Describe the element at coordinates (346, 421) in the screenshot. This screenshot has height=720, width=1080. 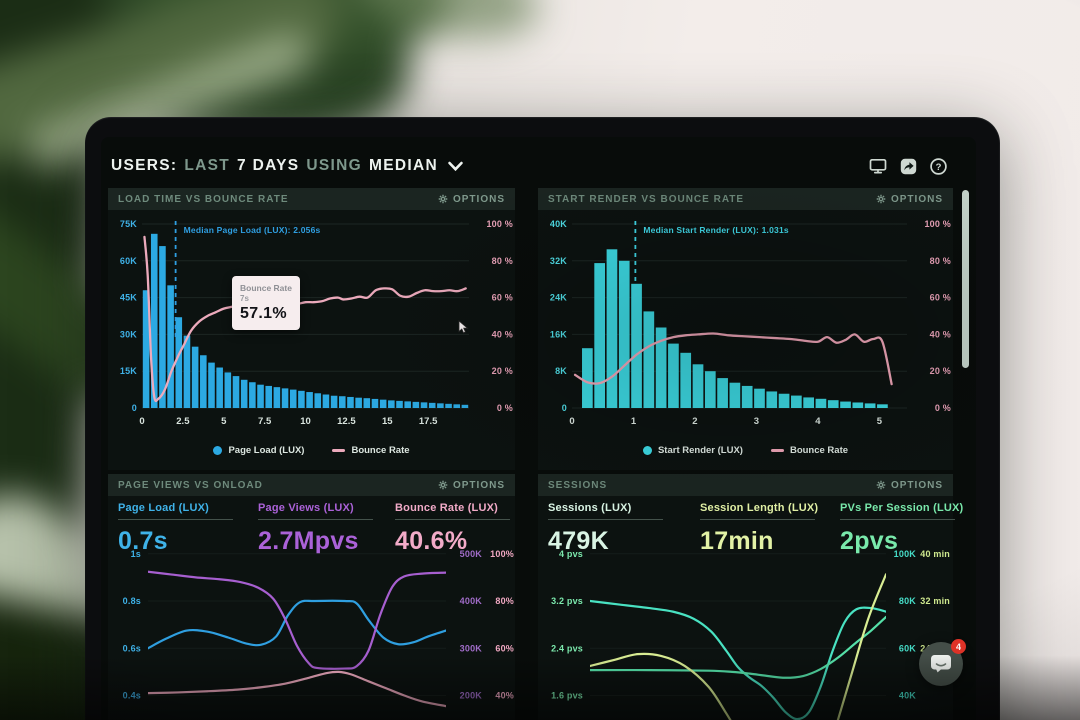
I see `svg-text: 12.5` at that location.